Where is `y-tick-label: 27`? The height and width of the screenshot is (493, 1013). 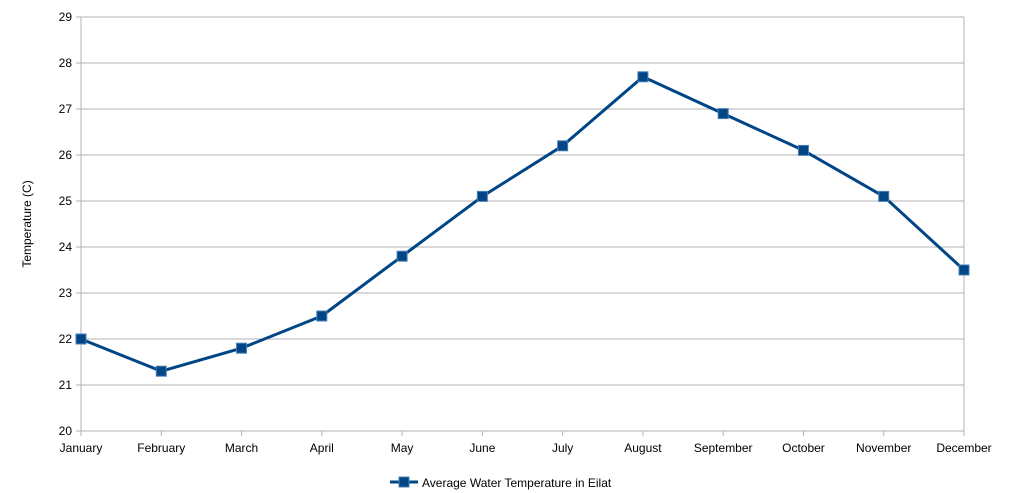
y-tick-label: 27 is located at coordinates (66, 109).